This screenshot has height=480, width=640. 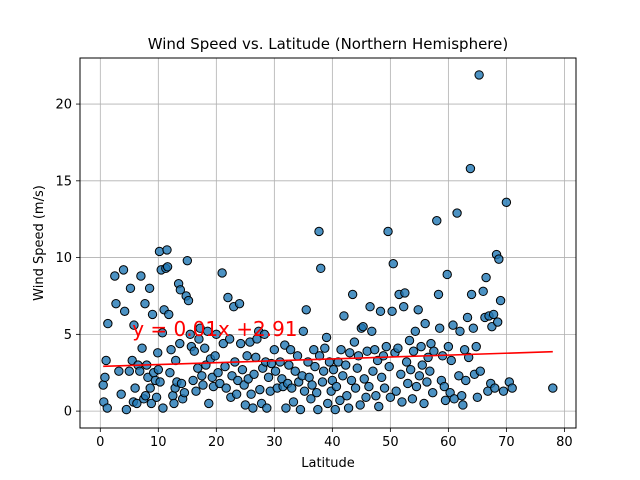 I want to click on y-tick-label: 0, so click(x=68, y=412).